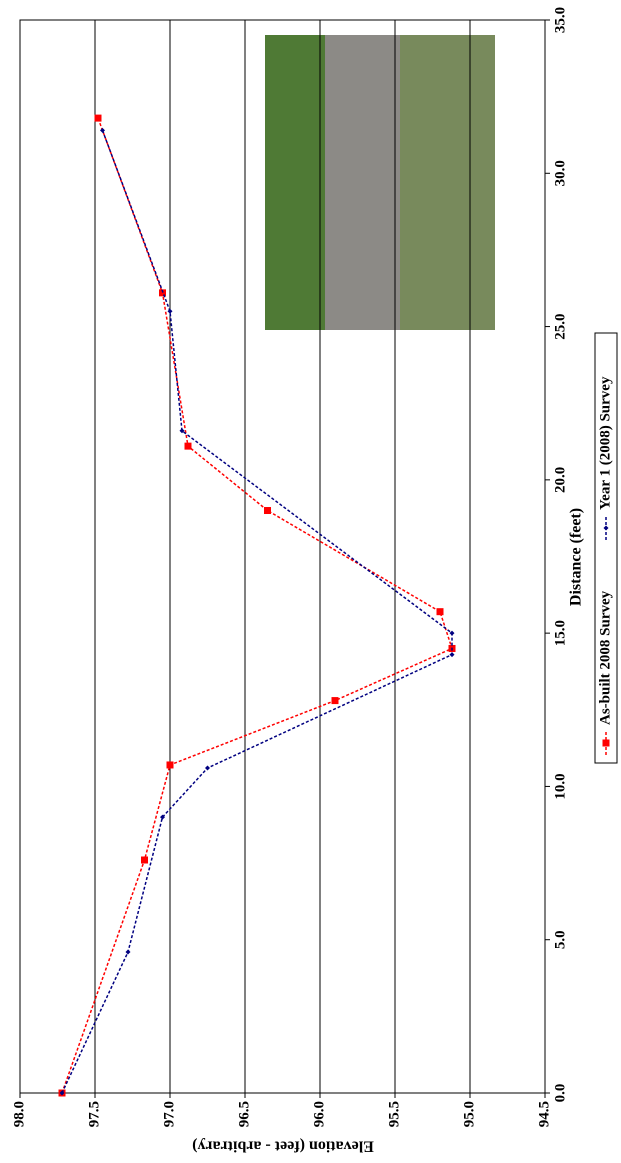 The image size is (621, 1163). Describe the element at coordinates (447, 182) in the screenshot. I see `photo-vegetation` at that location.